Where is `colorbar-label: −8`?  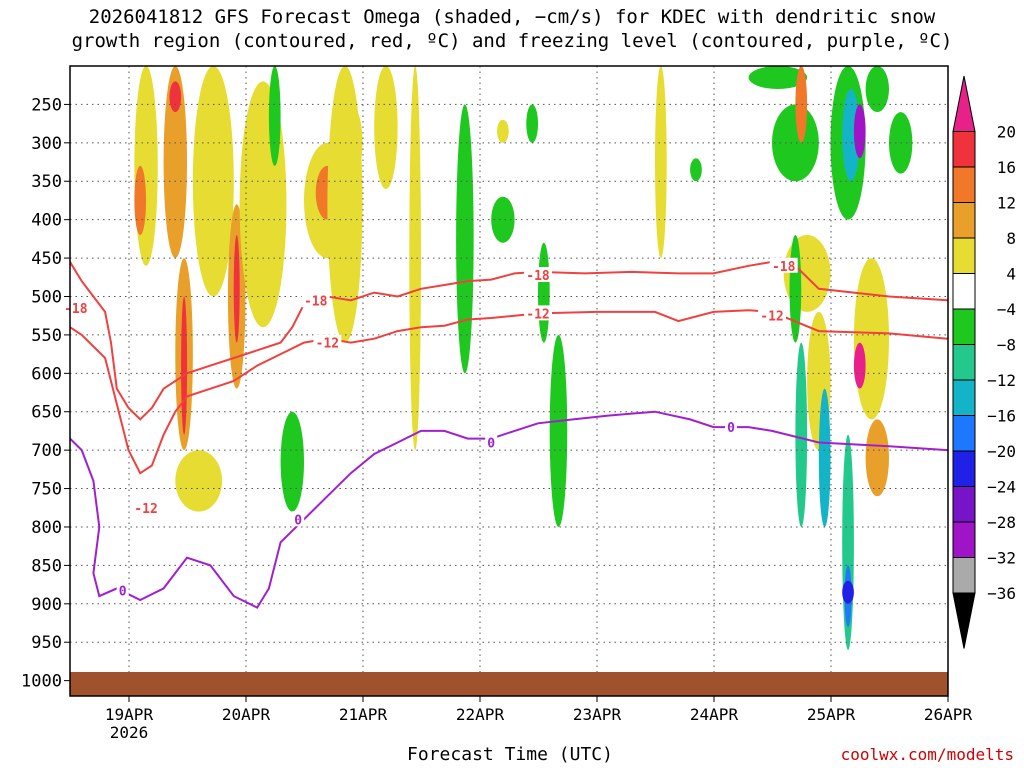 colorbar-label: −8 is located at coordinates (1006, 345).